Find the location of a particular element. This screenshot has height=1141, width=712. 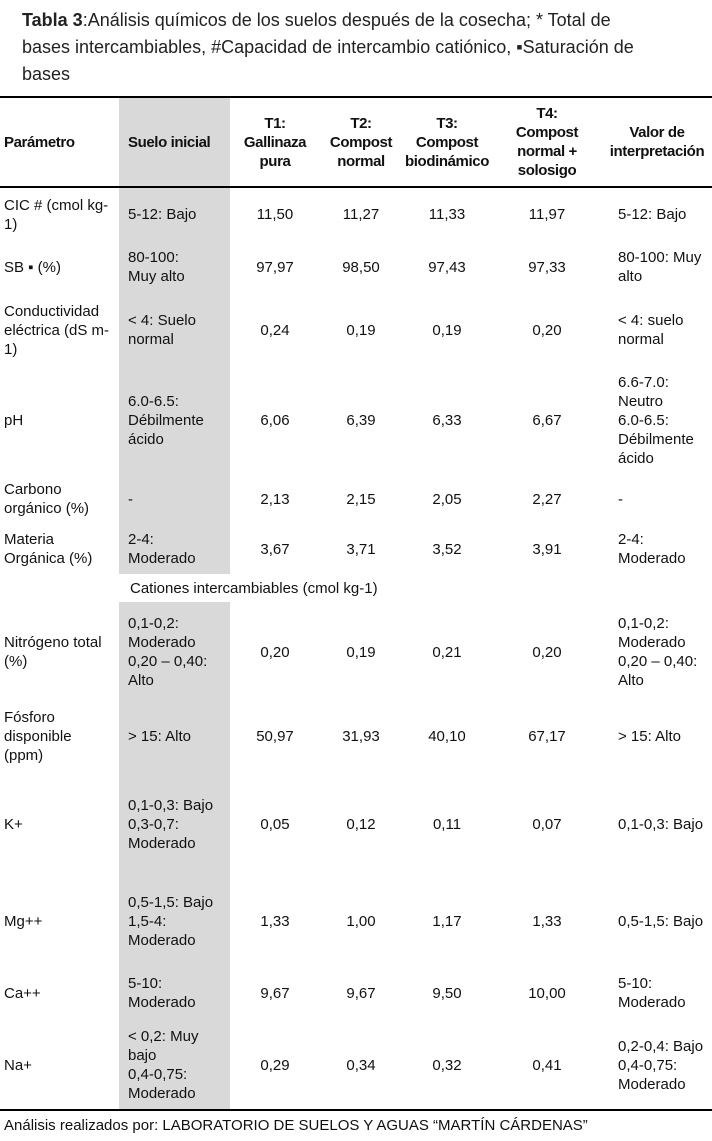

initial-soil-cell: 6.0-6.5: Débilmente ácido is located at coordinates (174, 420).